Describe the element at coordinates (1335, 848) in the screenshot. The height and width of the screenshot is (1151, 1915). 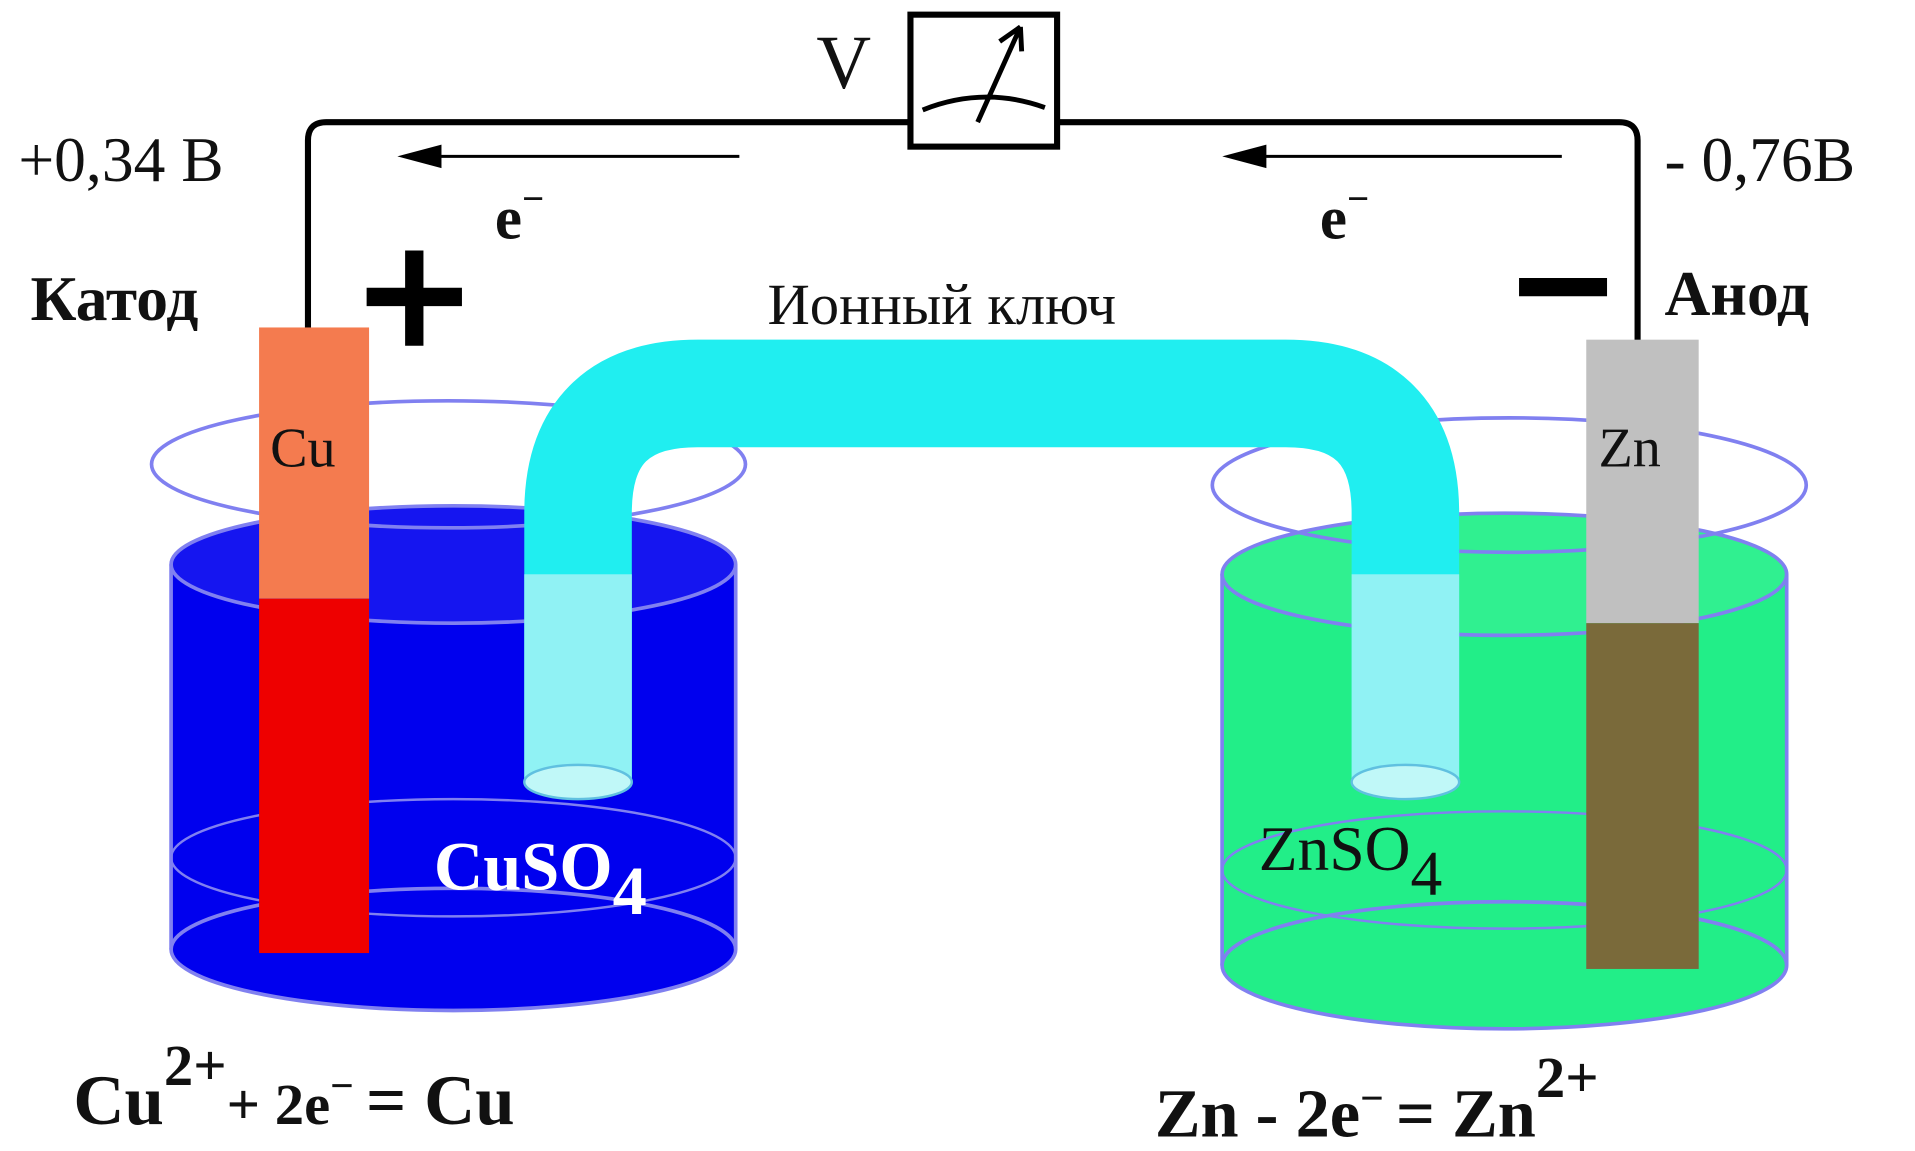
I see `text-part: ZnSO` at that location.